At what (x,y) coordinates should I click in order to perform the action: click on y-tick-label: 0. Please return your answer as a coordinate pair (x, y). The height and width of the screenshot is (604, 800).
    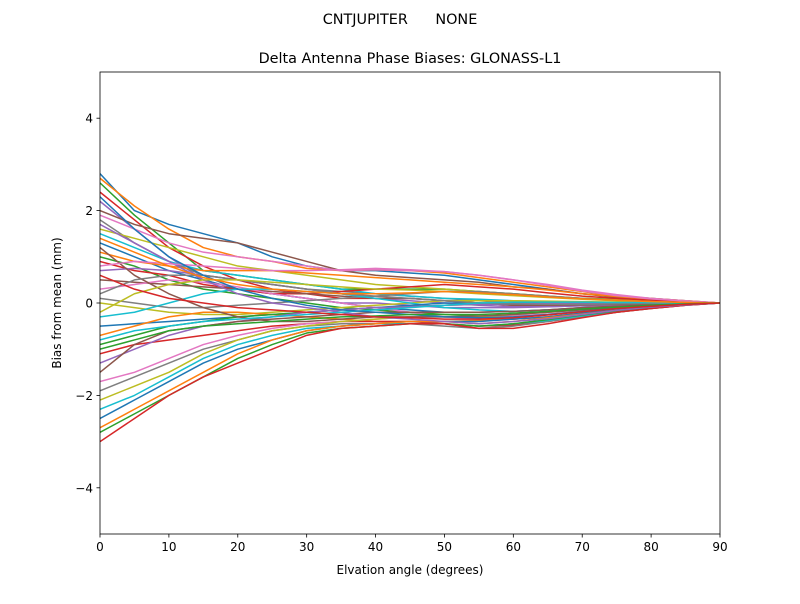
    Looking at the image, I should click on (89, 304).